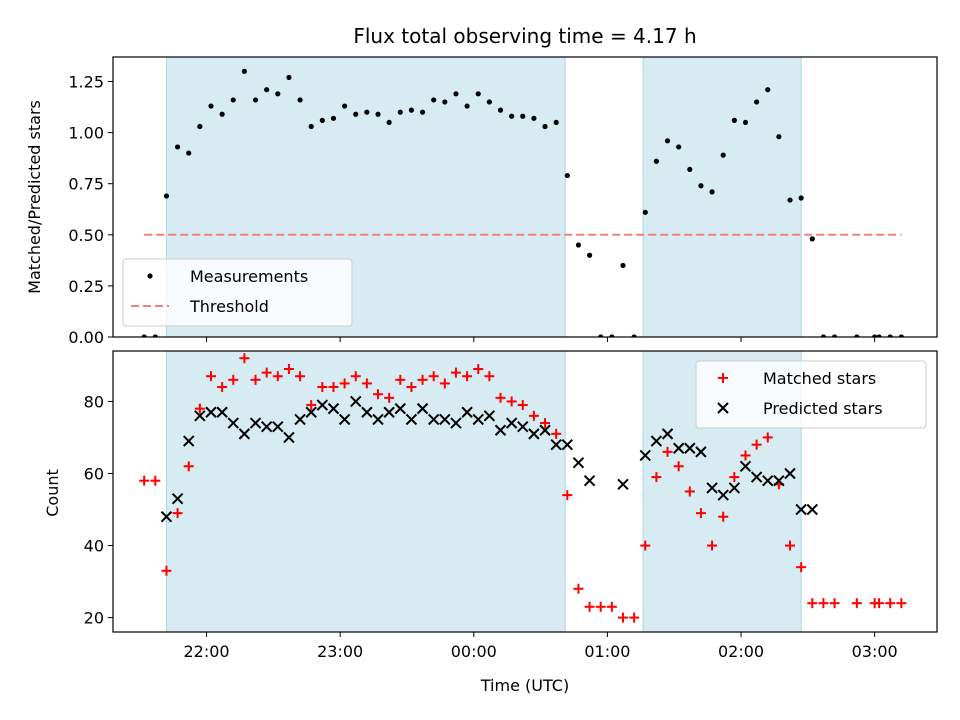 The height and width of the screenshot is (720, 960). I want to click on x-tick-label: 01:00, so click(607, 651).